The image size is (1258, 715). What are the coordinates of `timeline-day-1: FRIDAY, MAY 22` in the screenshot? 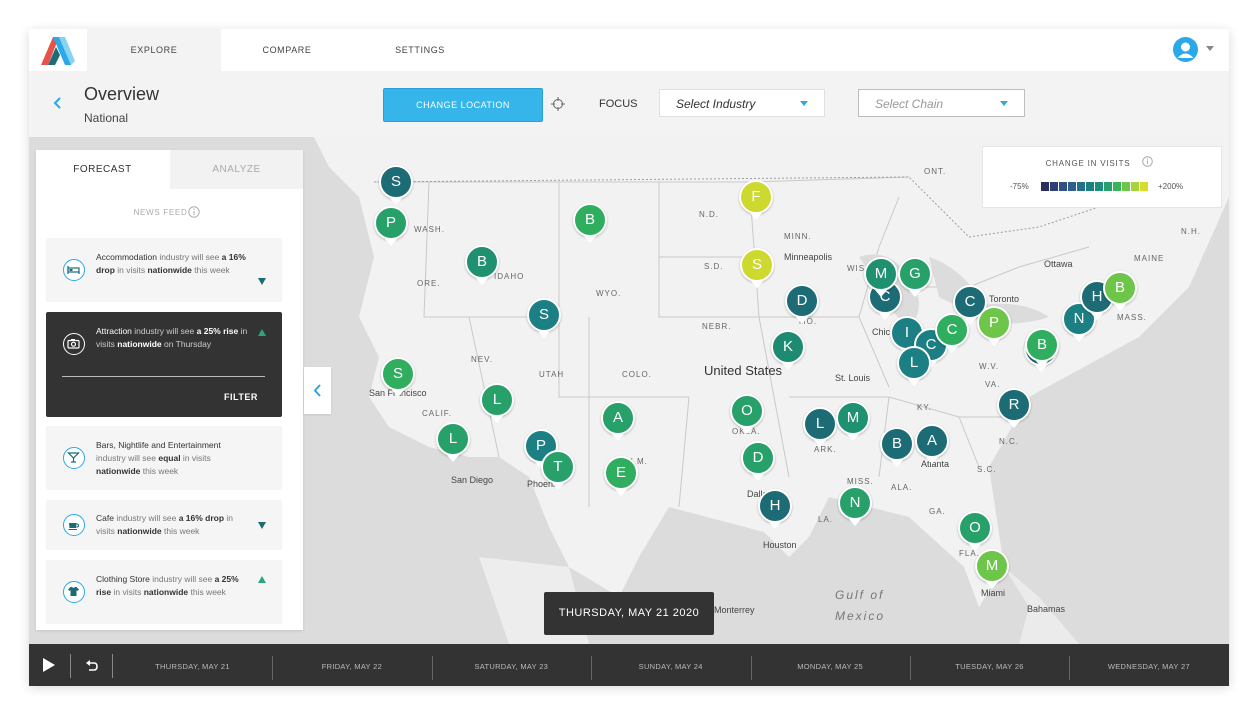 It's located at (352, 666).